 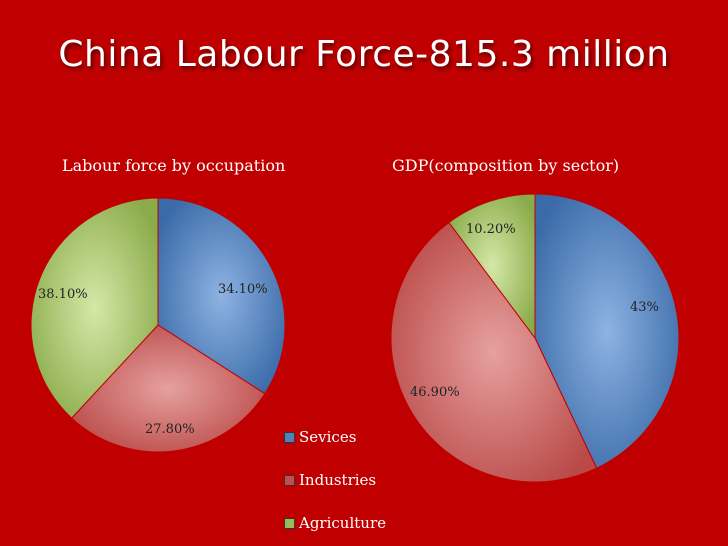 What do you see at coordinates (342, 523) in the screenshot?
I see `legend-label-agriculture: Agriculture` at bounding box center [342, 523].